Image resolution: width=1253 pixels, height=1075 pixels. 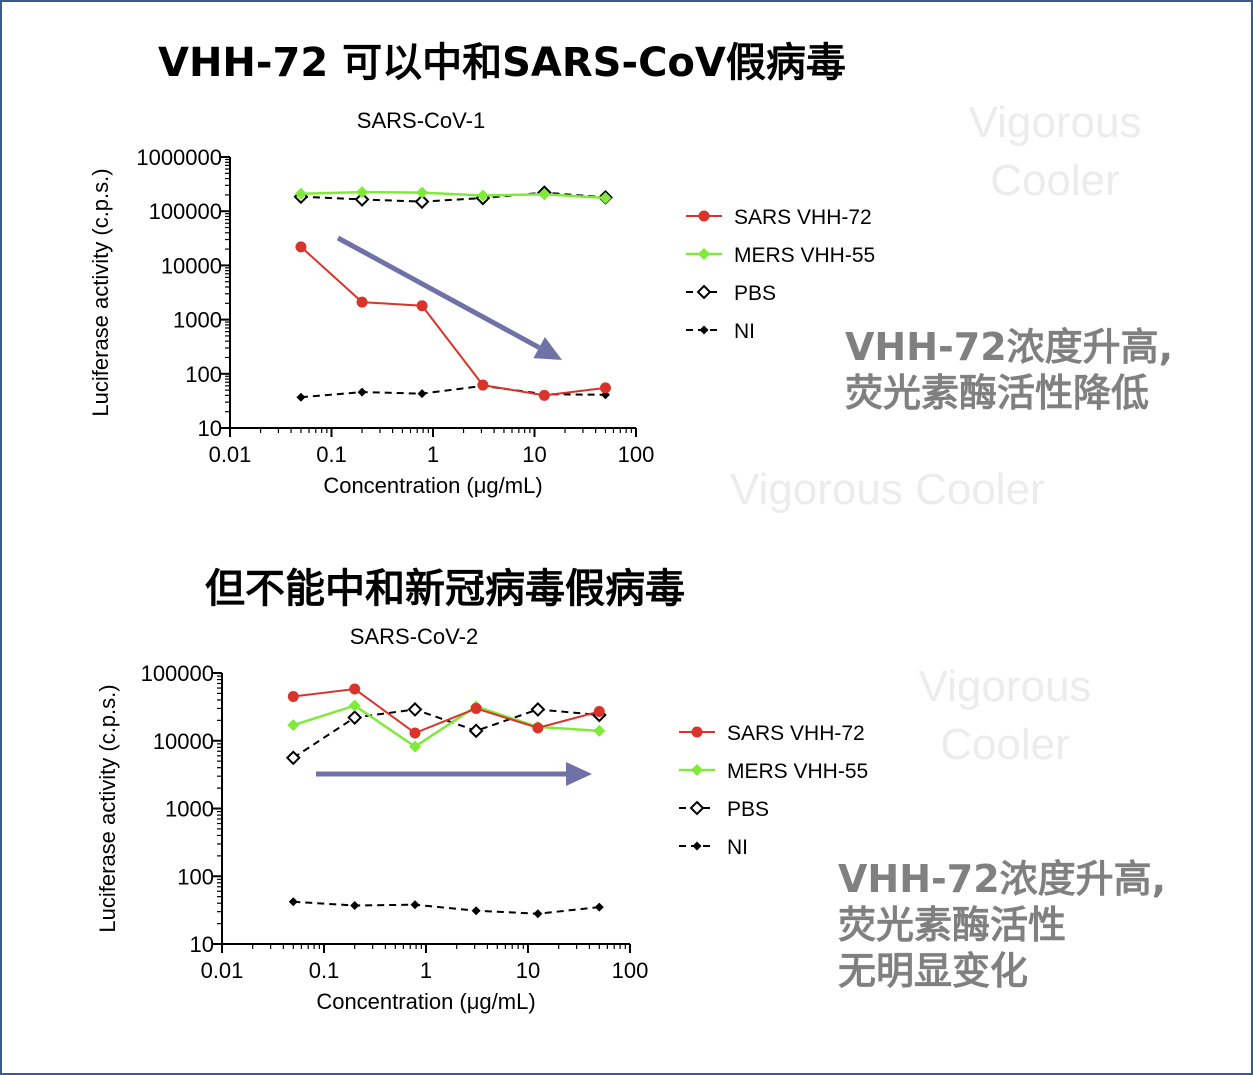 I want to click on y-tick-label: 100, so click(x=195, y=876).